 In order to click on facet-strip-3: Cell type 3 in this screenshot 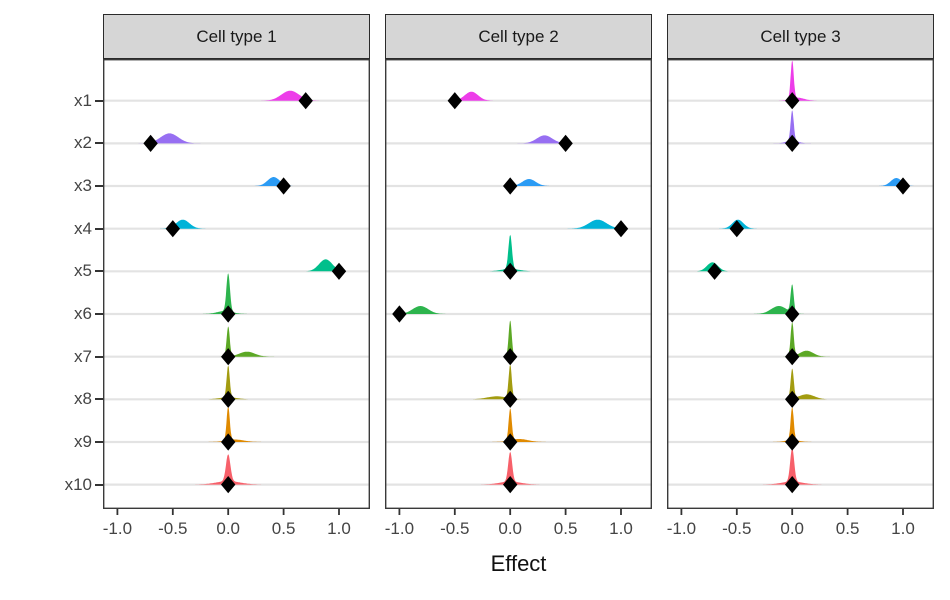, I will do `click(800, 36)`.